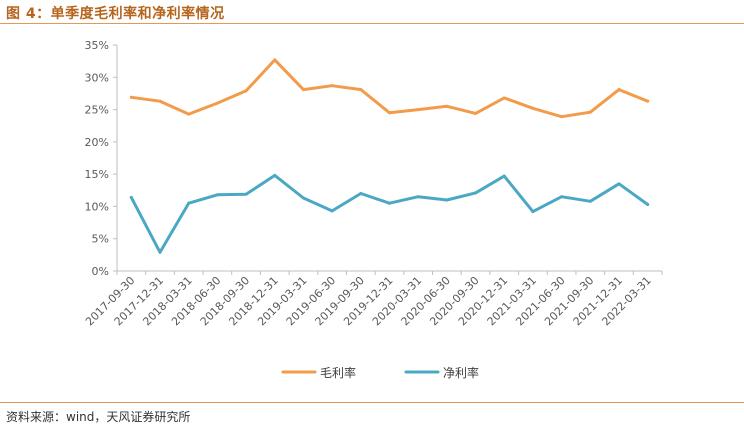 This screenshot has height=429, width=744. Describe the element at coordinates (372, 23) in the screenshot. I see `title-divider` at that location.